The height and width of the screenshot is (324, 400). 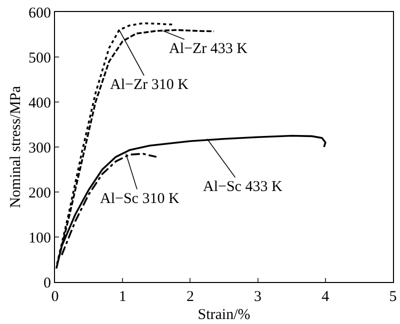 What do you see at coordinates (39, 13) in the screenshot?
I see `y-tick-label: 600` at bounding box center [39, 13].